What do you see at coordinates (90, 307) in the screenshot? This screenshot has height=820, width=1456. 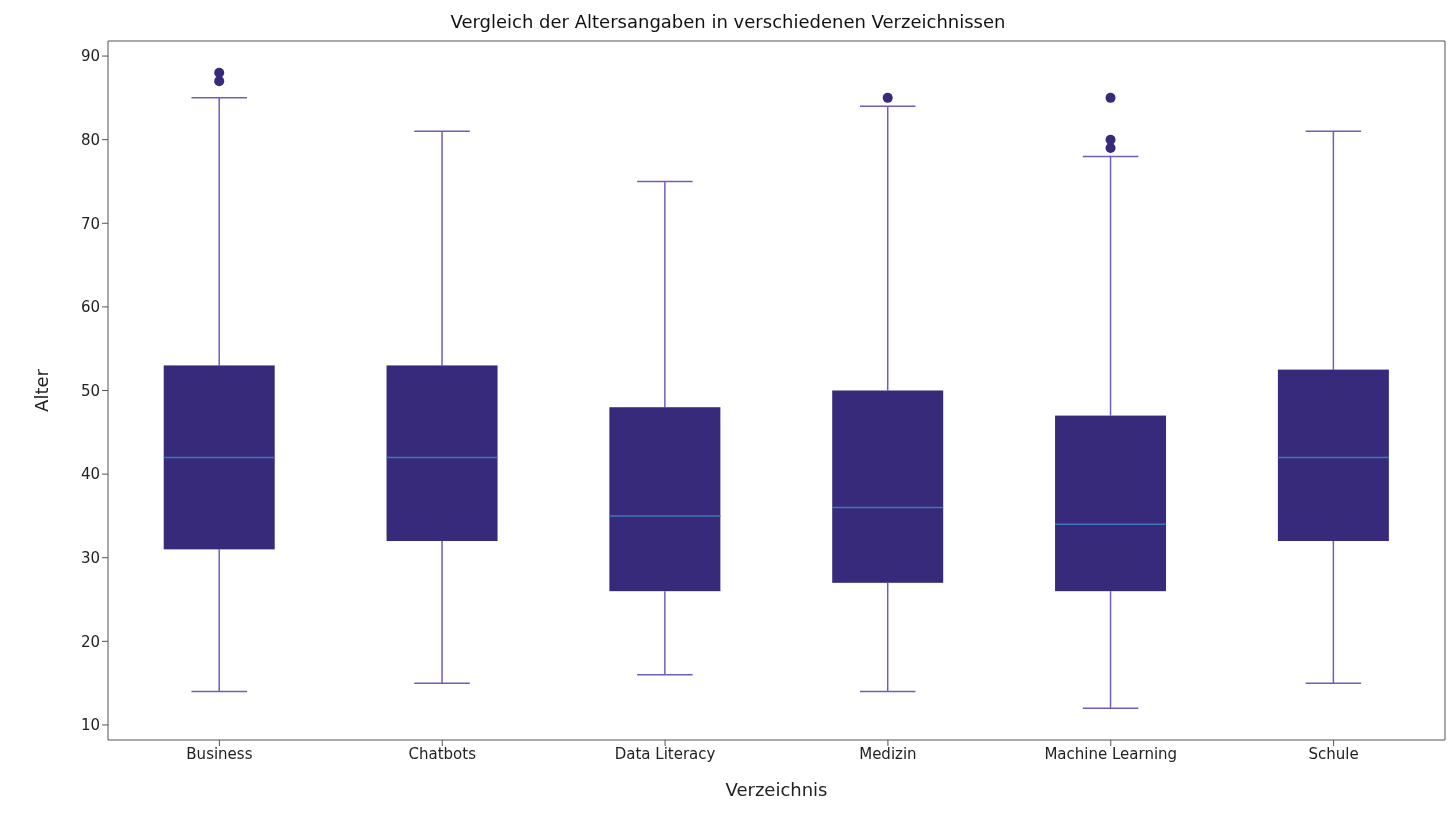 I see `y-tick-label: 60` at bounding box center [90, 307].